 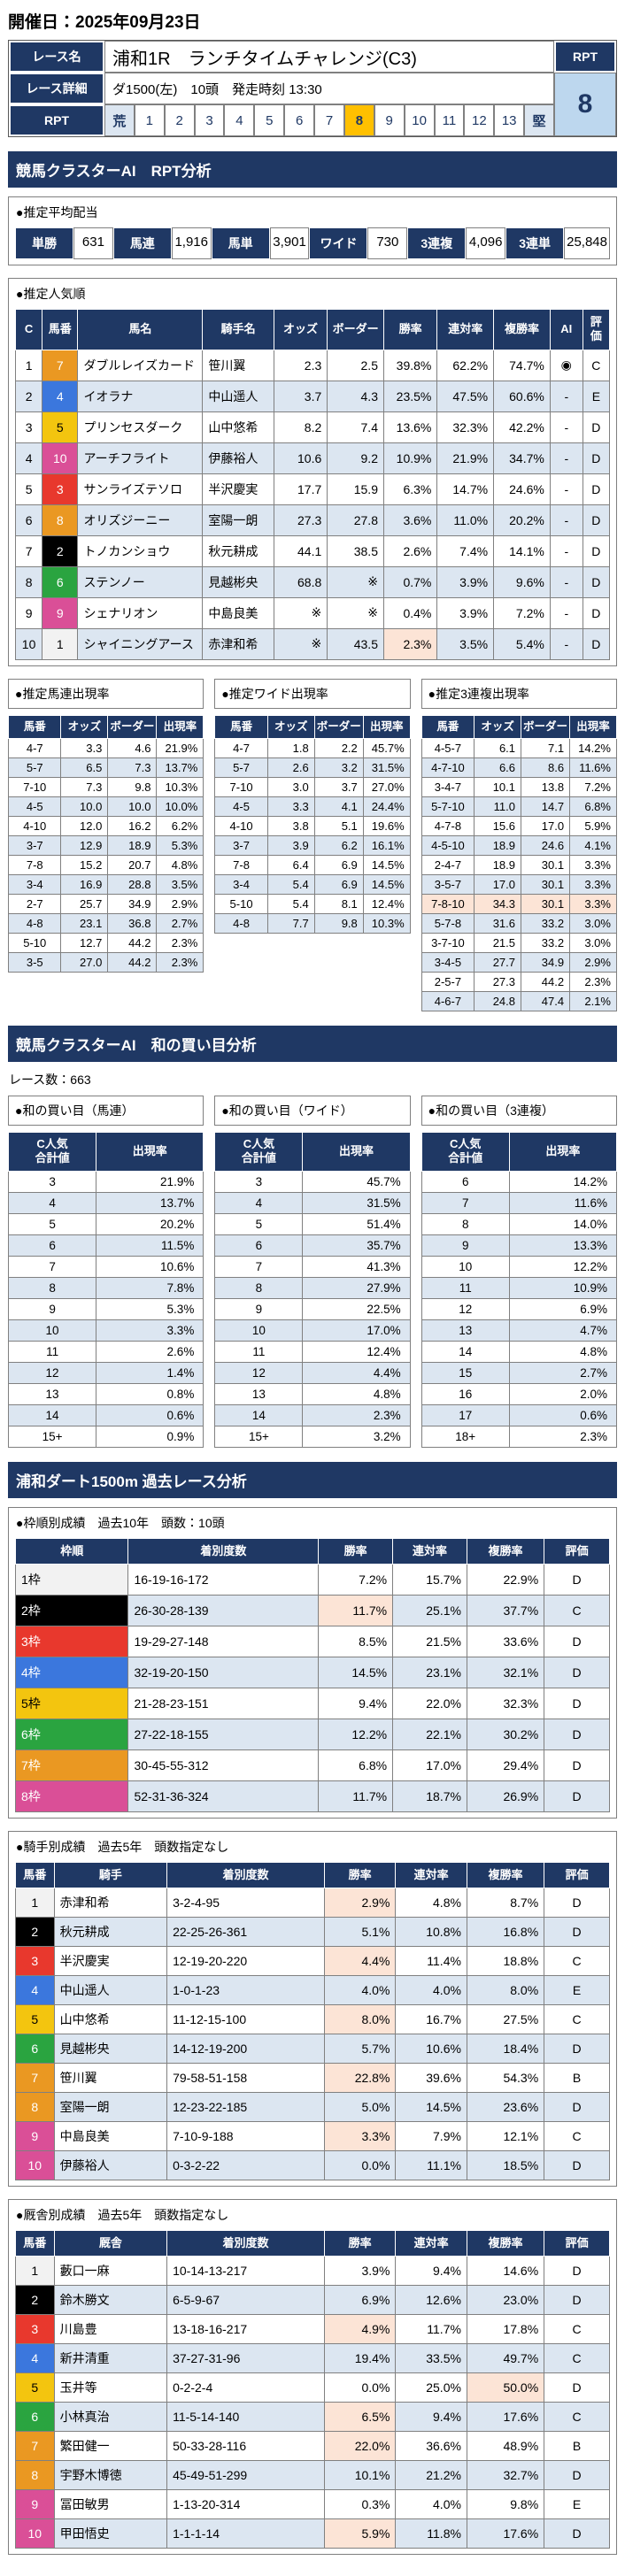 I want to click on rpt-scale-cell: 12, so click(x=479, y=120).